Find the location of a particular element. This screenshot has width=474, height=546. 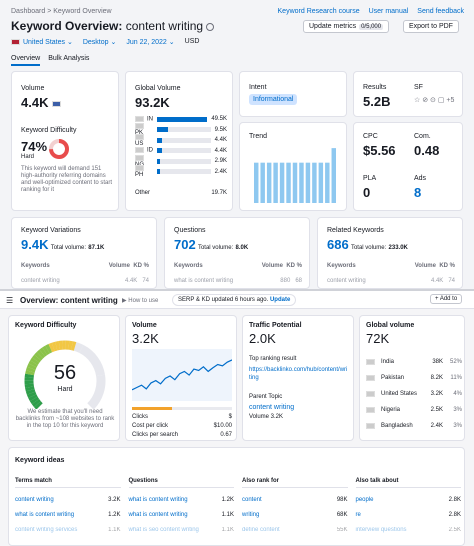

update-metrics-button: Update metrics 0/5,000 is located at coordinates (346, 26).